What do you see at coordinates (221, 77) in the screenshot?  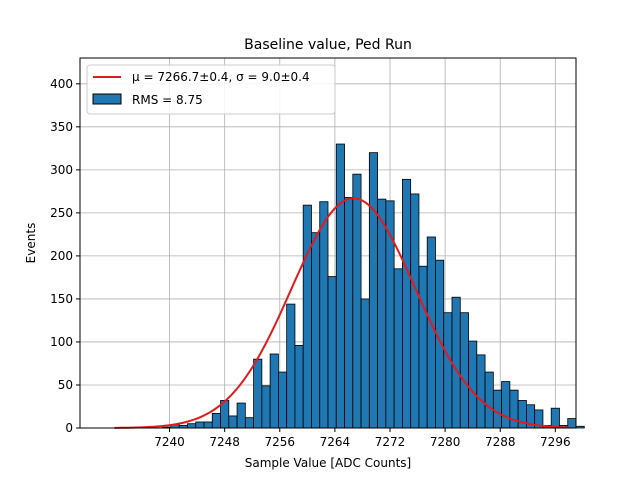 I see `legend-fit-label: μ = 7266.7±0.4, σ = 9.0±0.4` at bounding box center [221, 77].